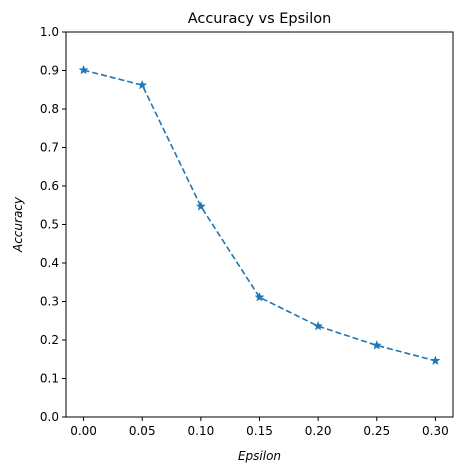 The image size is (461, 474). I want to click on chart-title: Accuracy vs Epsilon, so click(260, 19).